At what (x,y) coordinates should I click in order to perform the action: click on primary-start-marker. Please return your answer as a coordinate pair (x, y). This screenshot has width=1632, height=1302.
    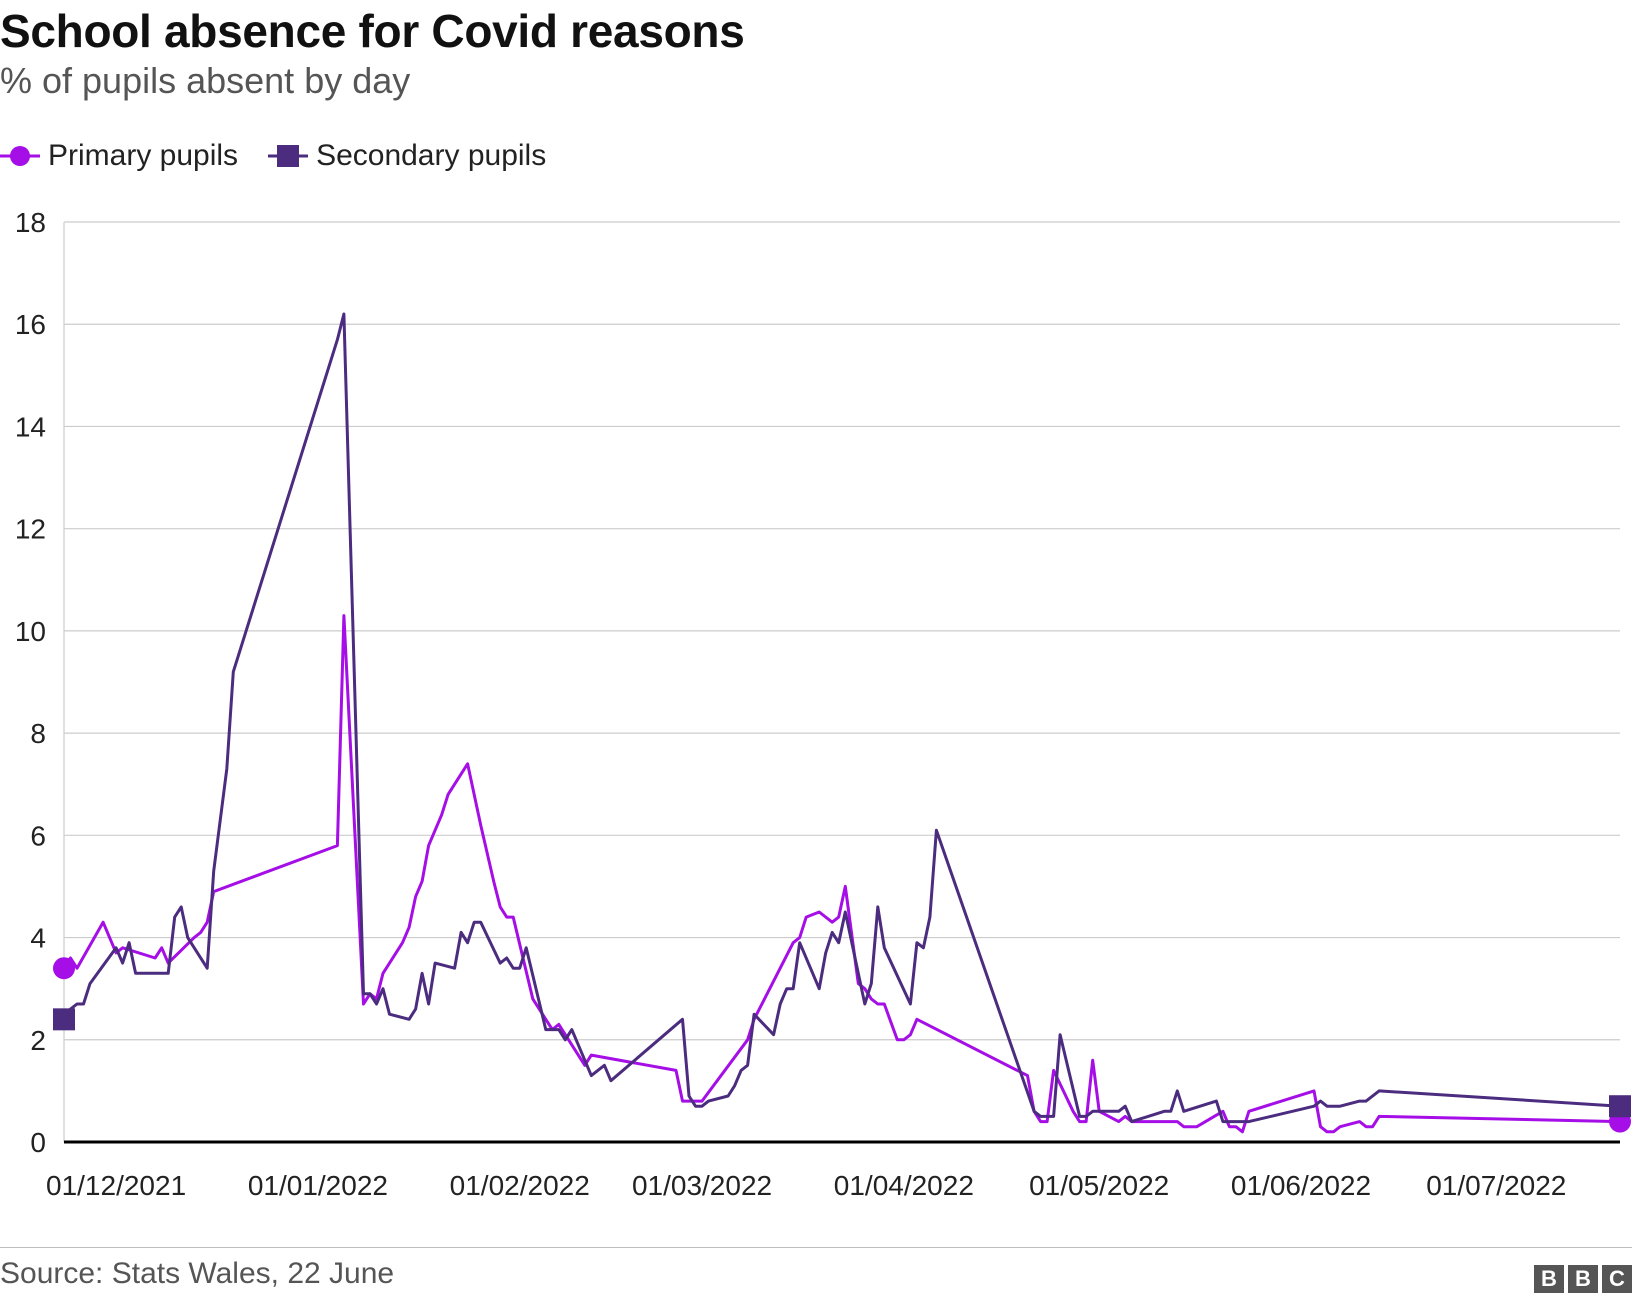
    Looking at the image, I should click on (64, 968).